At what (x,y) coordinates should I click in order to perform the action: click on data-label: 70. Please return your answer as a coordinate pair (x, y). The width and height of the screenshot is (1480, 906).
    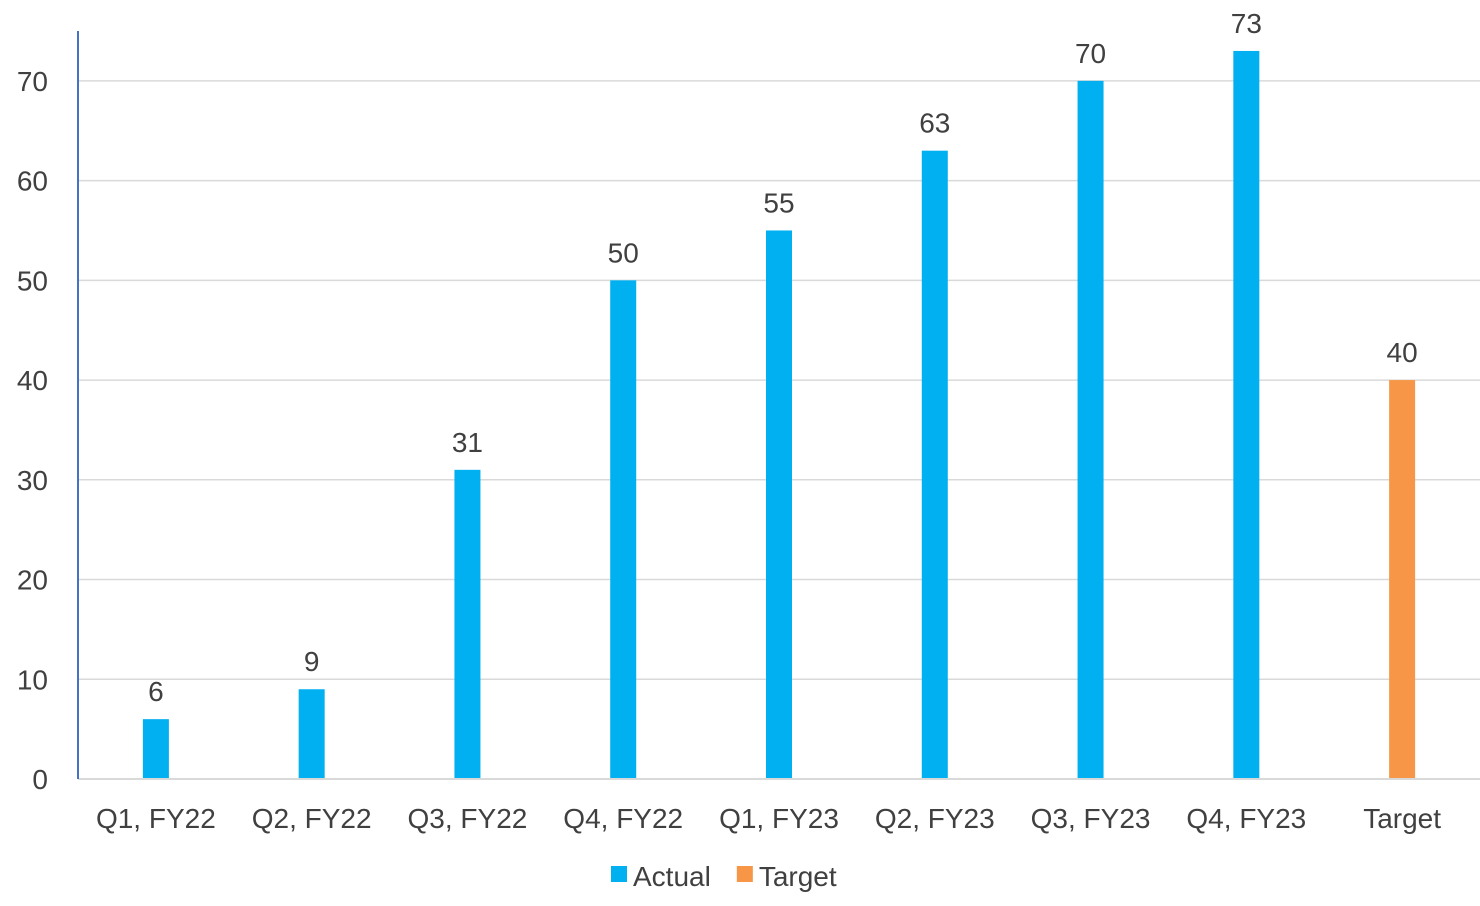
    Looking at the image, I should click on (1090, 53).